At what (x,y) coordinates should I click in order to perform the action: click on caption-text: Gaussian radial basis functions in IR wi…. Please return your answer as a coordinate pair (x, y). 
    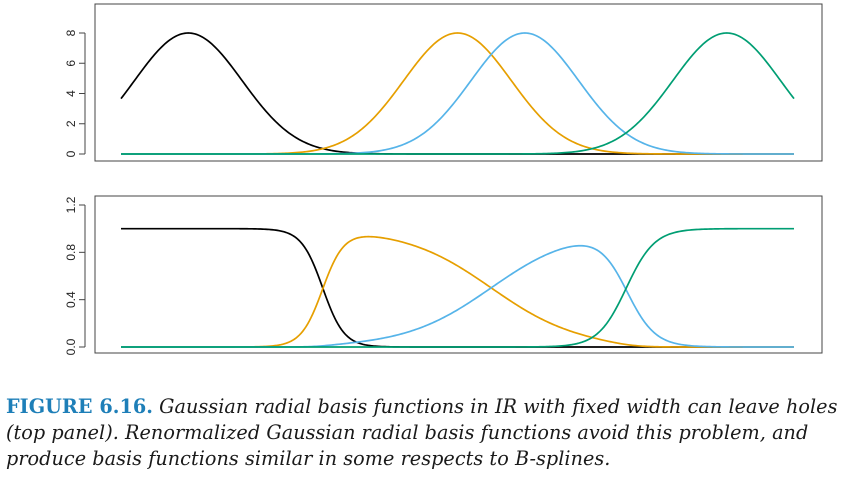
    Looking at the image, I should click on (422, 432).